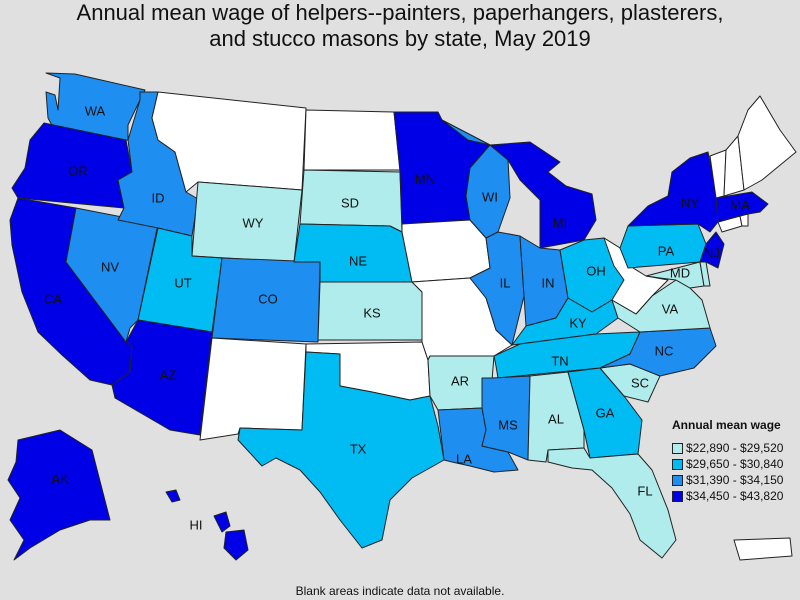  What do you see at coordinates (497, 288) in the screenshot?
I see `state-il` at bounding box center [497, 288].